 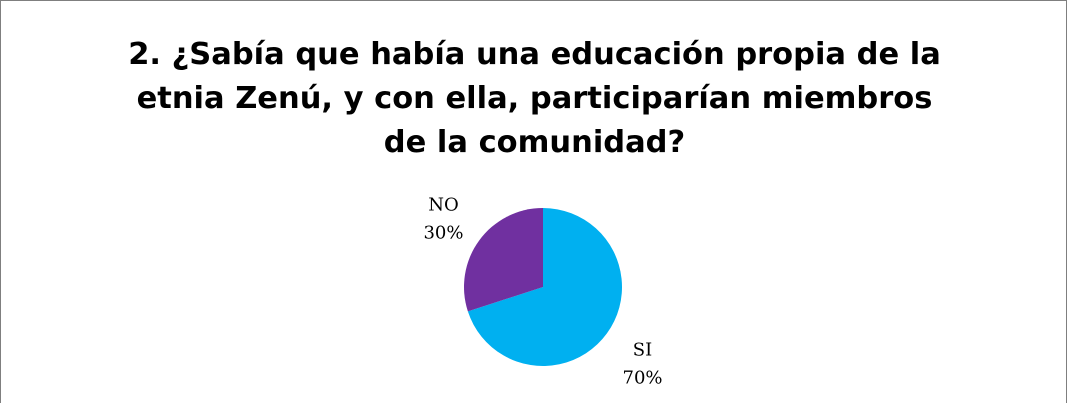 I want to click on pie-slice-si, so click(x=544, y=287).